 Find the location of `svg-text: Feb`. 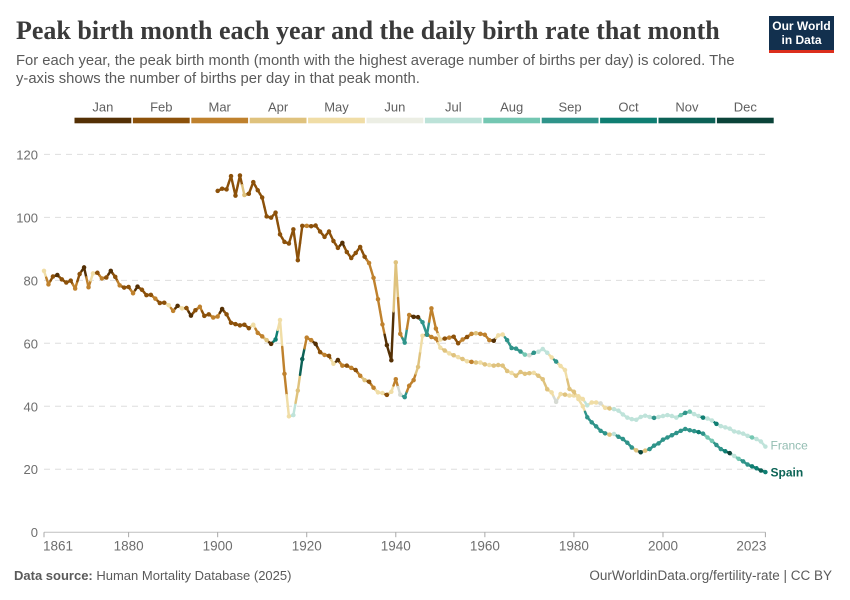

svg-text: Feb is located at coordinates (161, 107).